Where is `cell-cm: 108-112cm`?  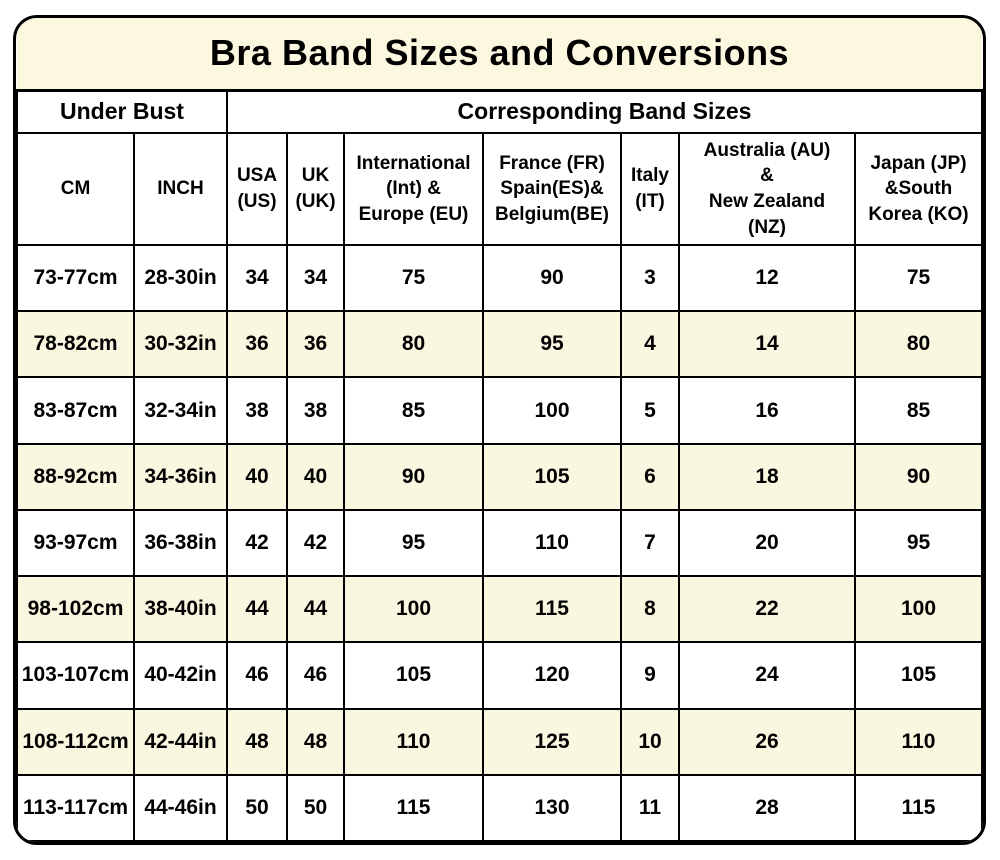
cell-cm: 108-112cm is located at coordinates (75, 741).